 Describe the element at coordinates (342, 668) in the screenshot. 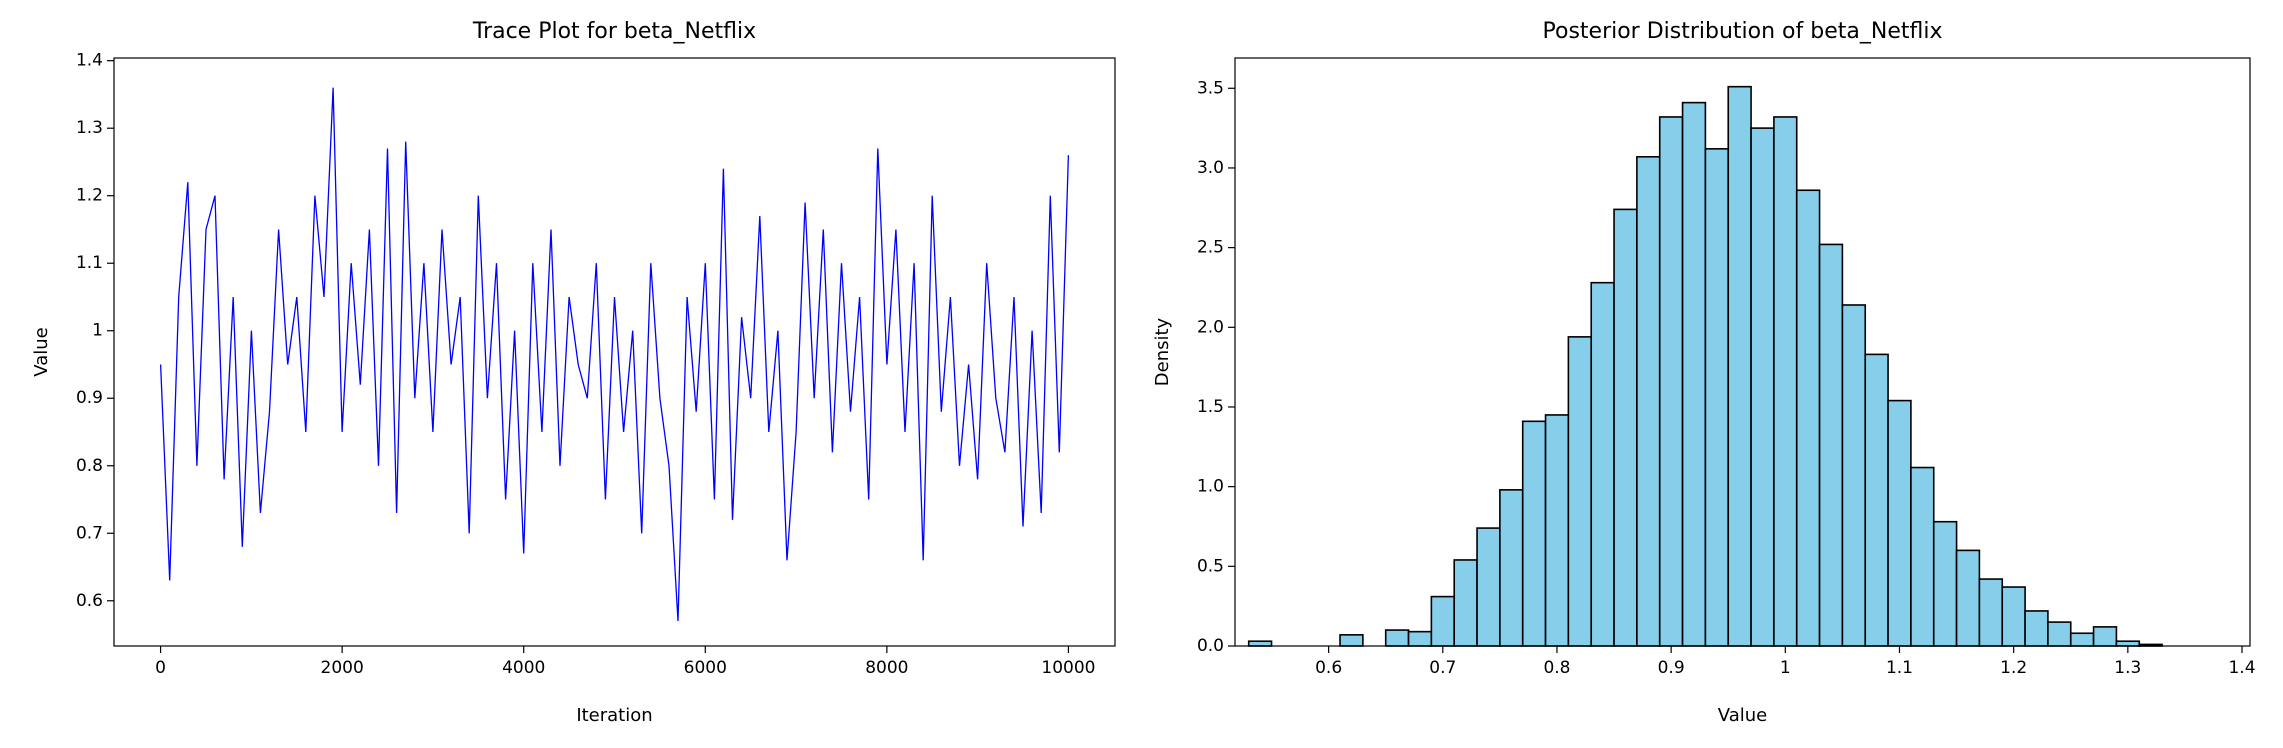

I see `x-tick-label: 2000` at that location.